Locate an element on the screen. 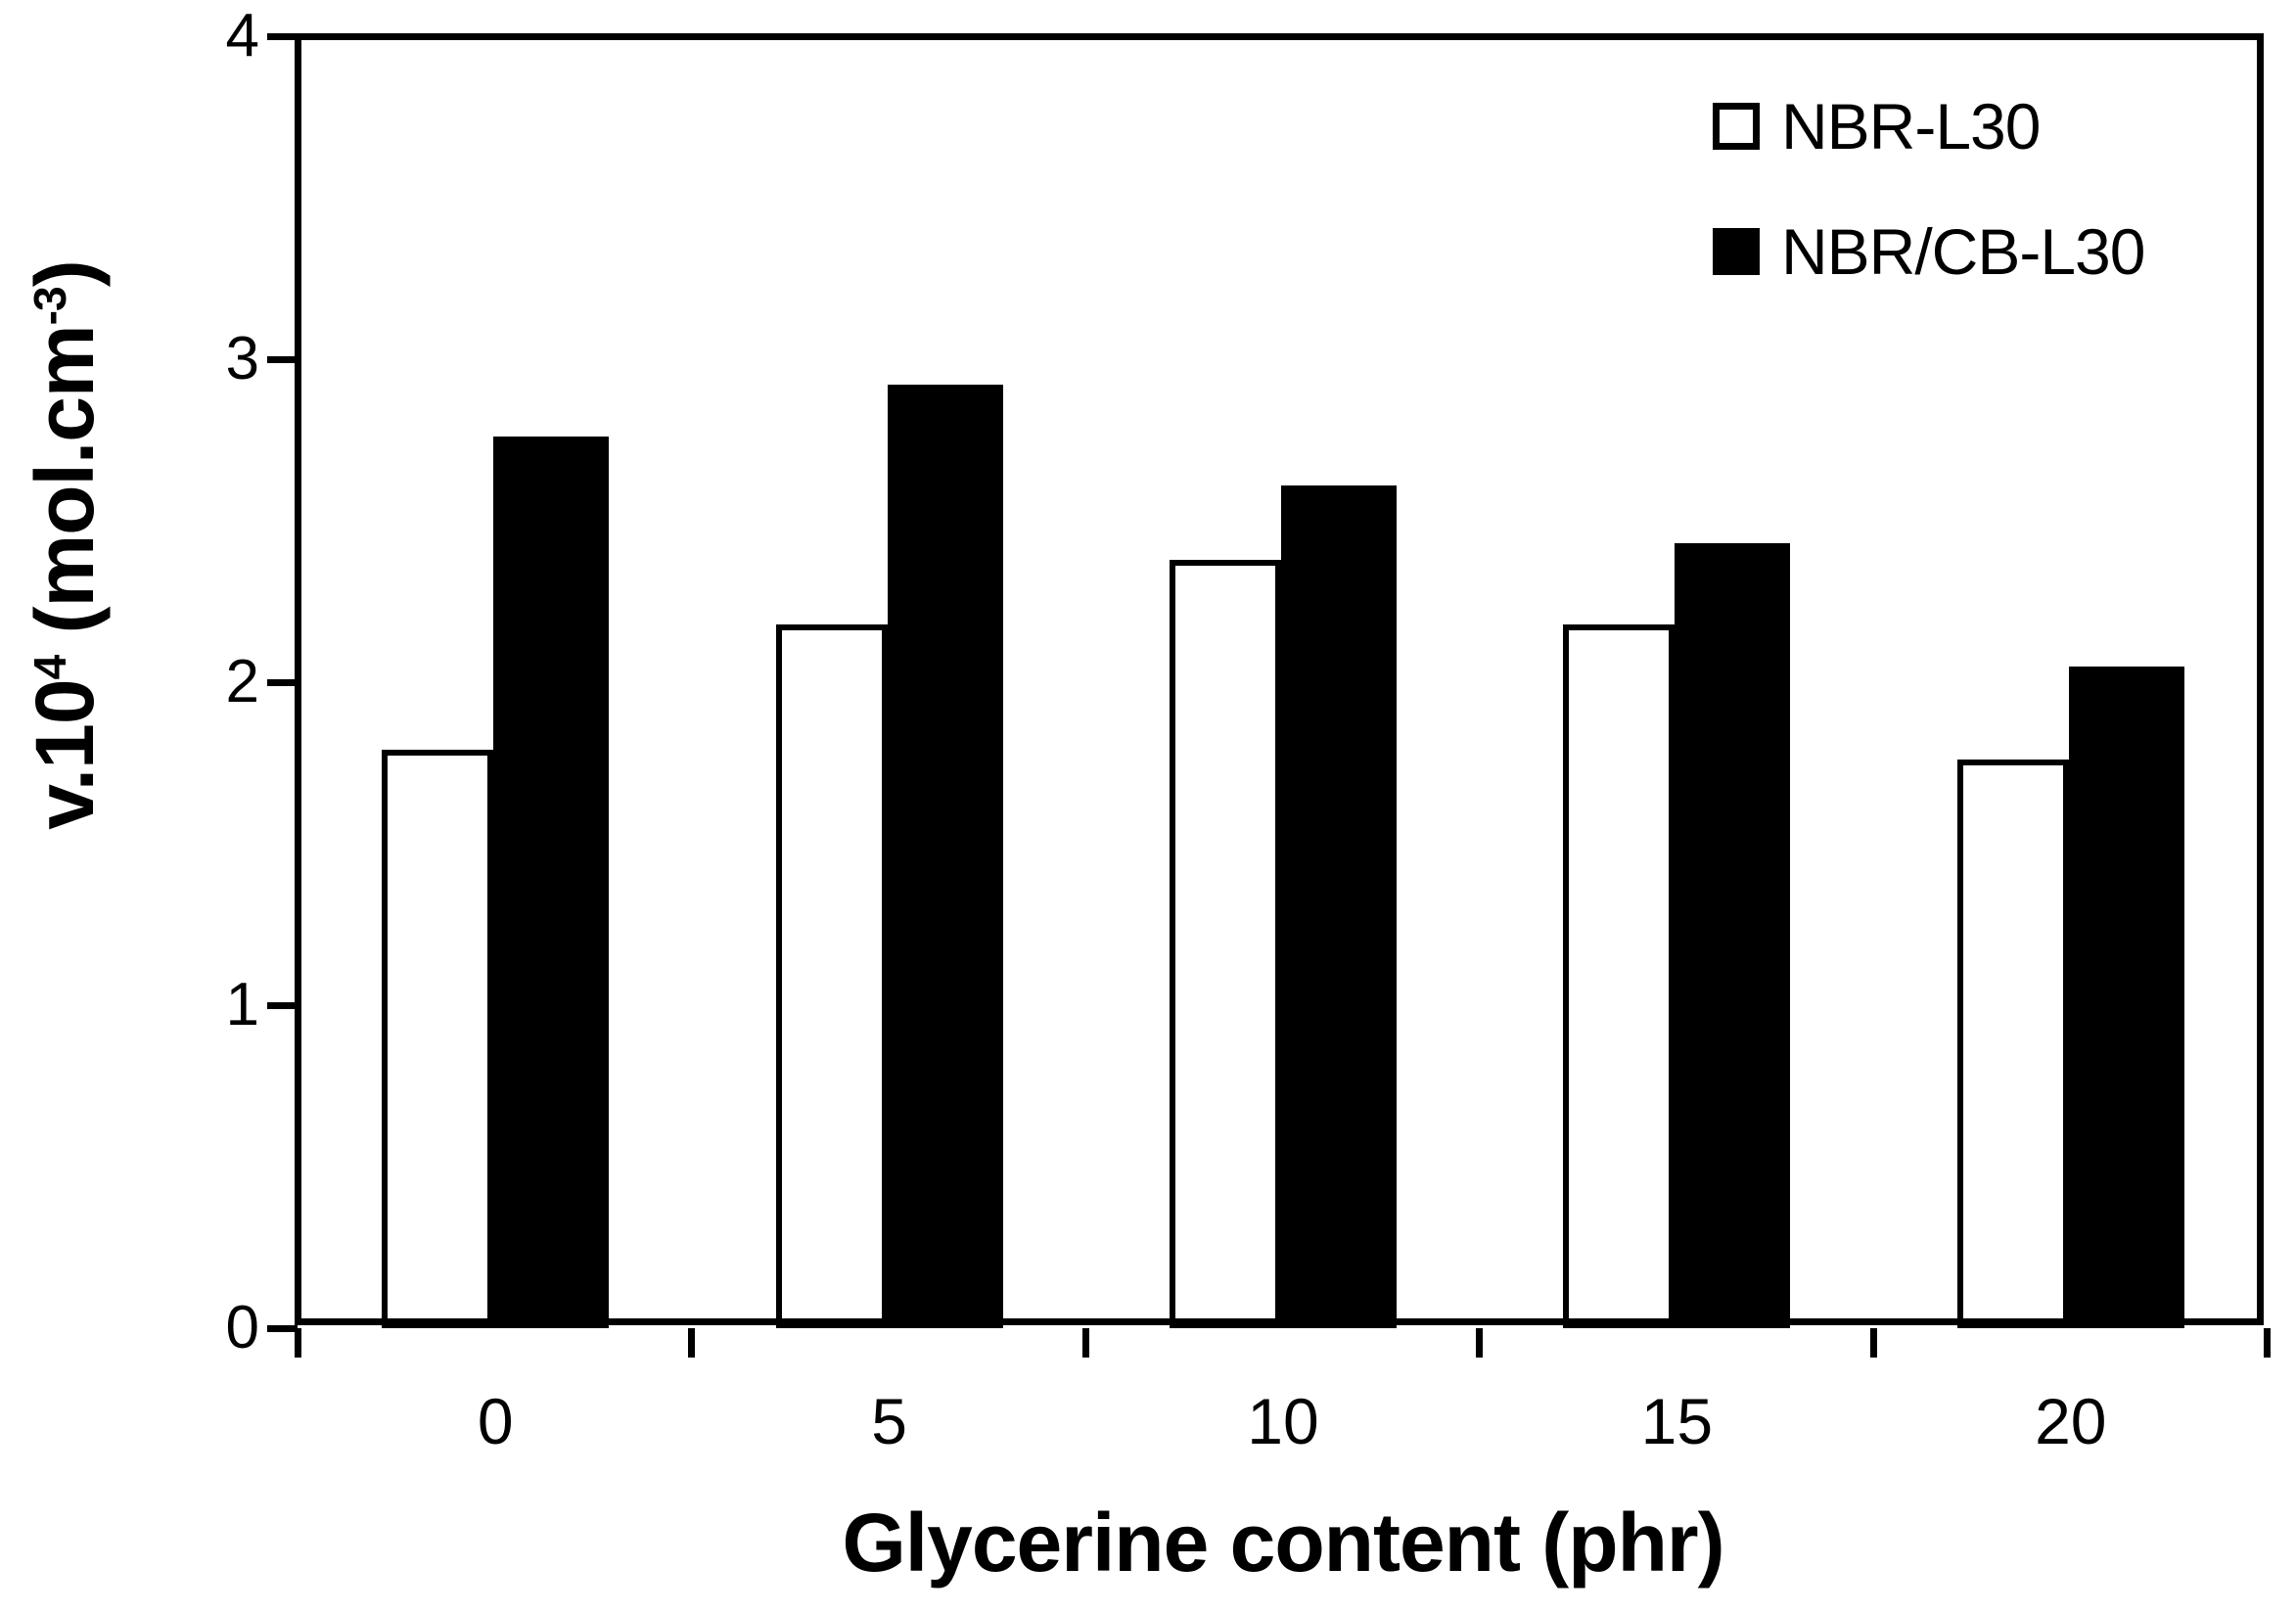 The width and height of the screenshot is (2296, 1613). y-axis-tick-label: 3 is located at coordinates (242, 358).